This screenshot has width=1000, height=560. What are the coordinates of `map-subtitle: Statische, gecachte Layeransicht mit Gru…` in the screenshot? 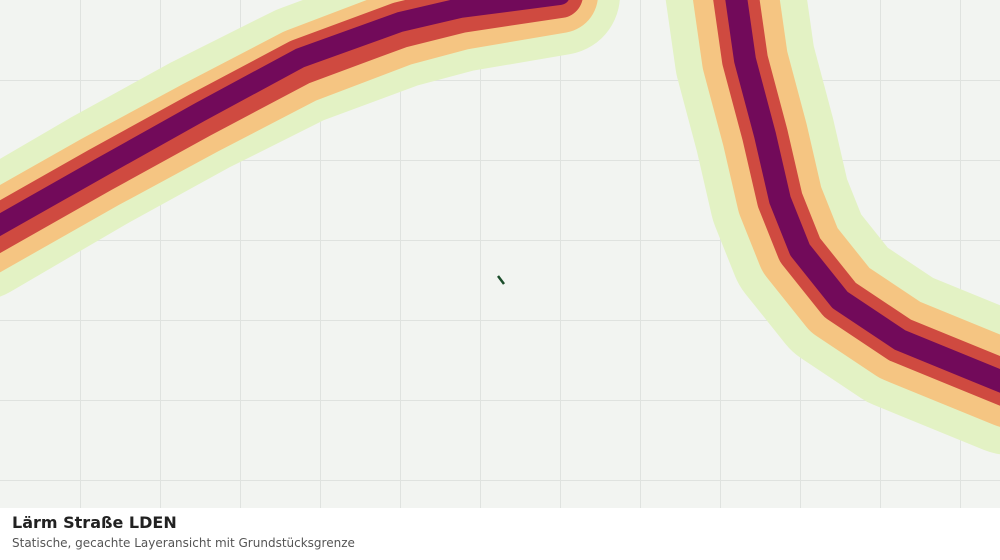 It's located at (183, 543).